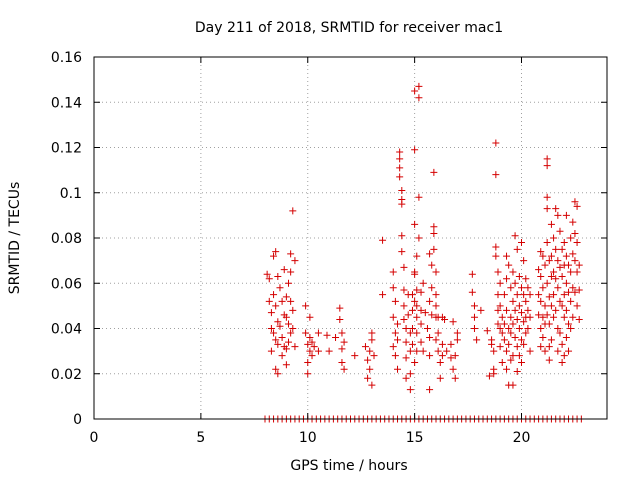 The width and height of the screenshot is (640, 480). I want to click on y-tick-label: 0.02, so click(66, 375).